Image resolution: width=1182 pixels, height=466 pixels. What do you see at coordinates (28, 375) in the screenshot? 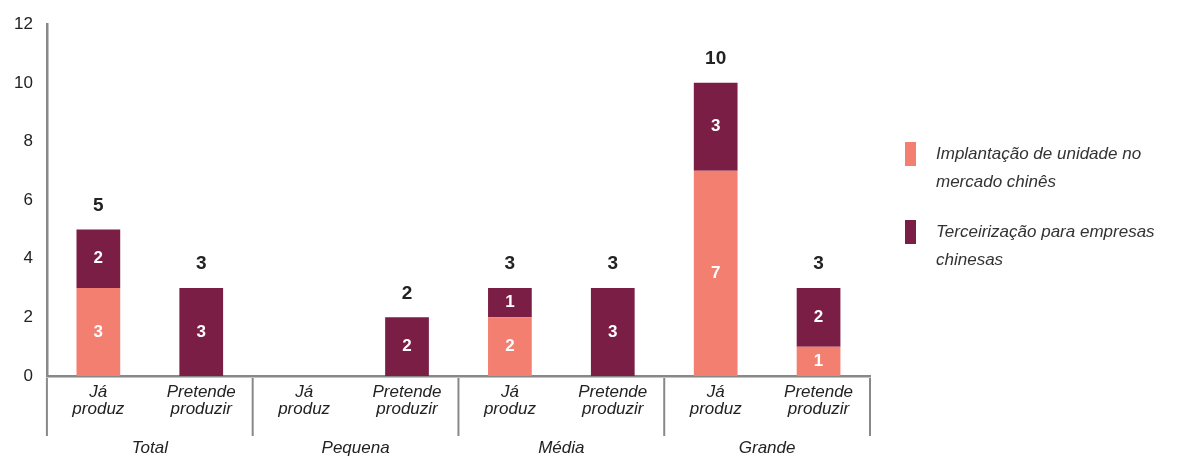
I see `y-tick-label: 0` at bounding box center [28, 375].